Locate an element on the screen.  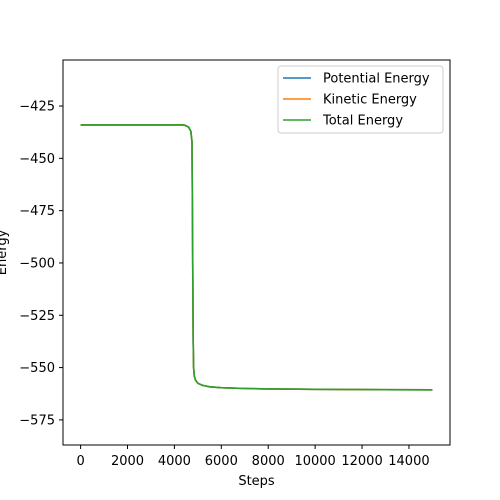
x-axis-label: Steps is located at coordinates (256, 481).